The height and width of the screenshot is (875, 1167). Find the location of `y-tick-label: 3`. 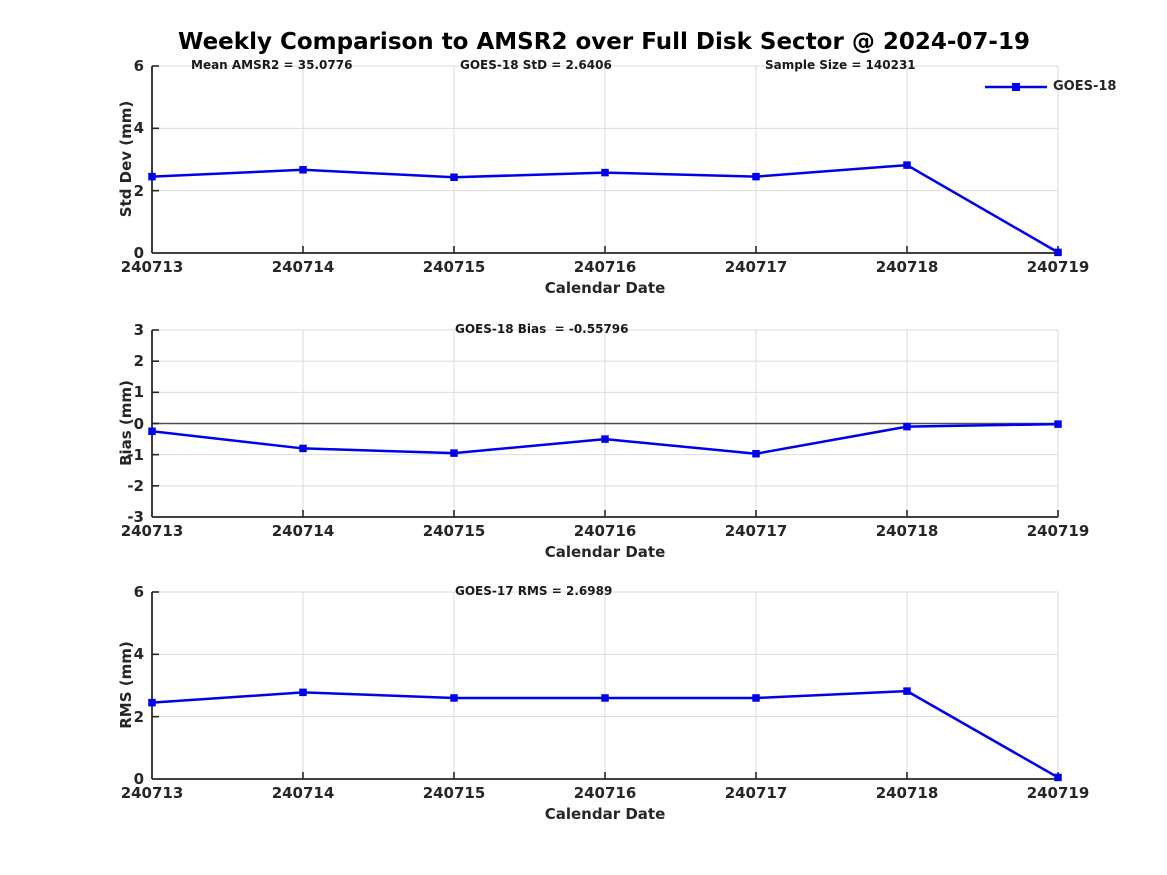

y-tick-label: 3 is located at coordinates (138, 330).